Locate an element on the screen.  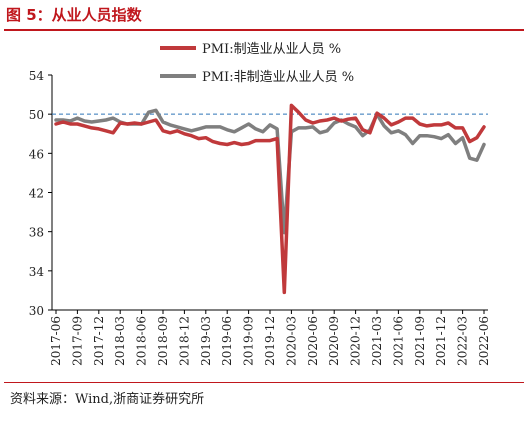
x-tick-label: 2018-09 is located at coordinates (163, 341).